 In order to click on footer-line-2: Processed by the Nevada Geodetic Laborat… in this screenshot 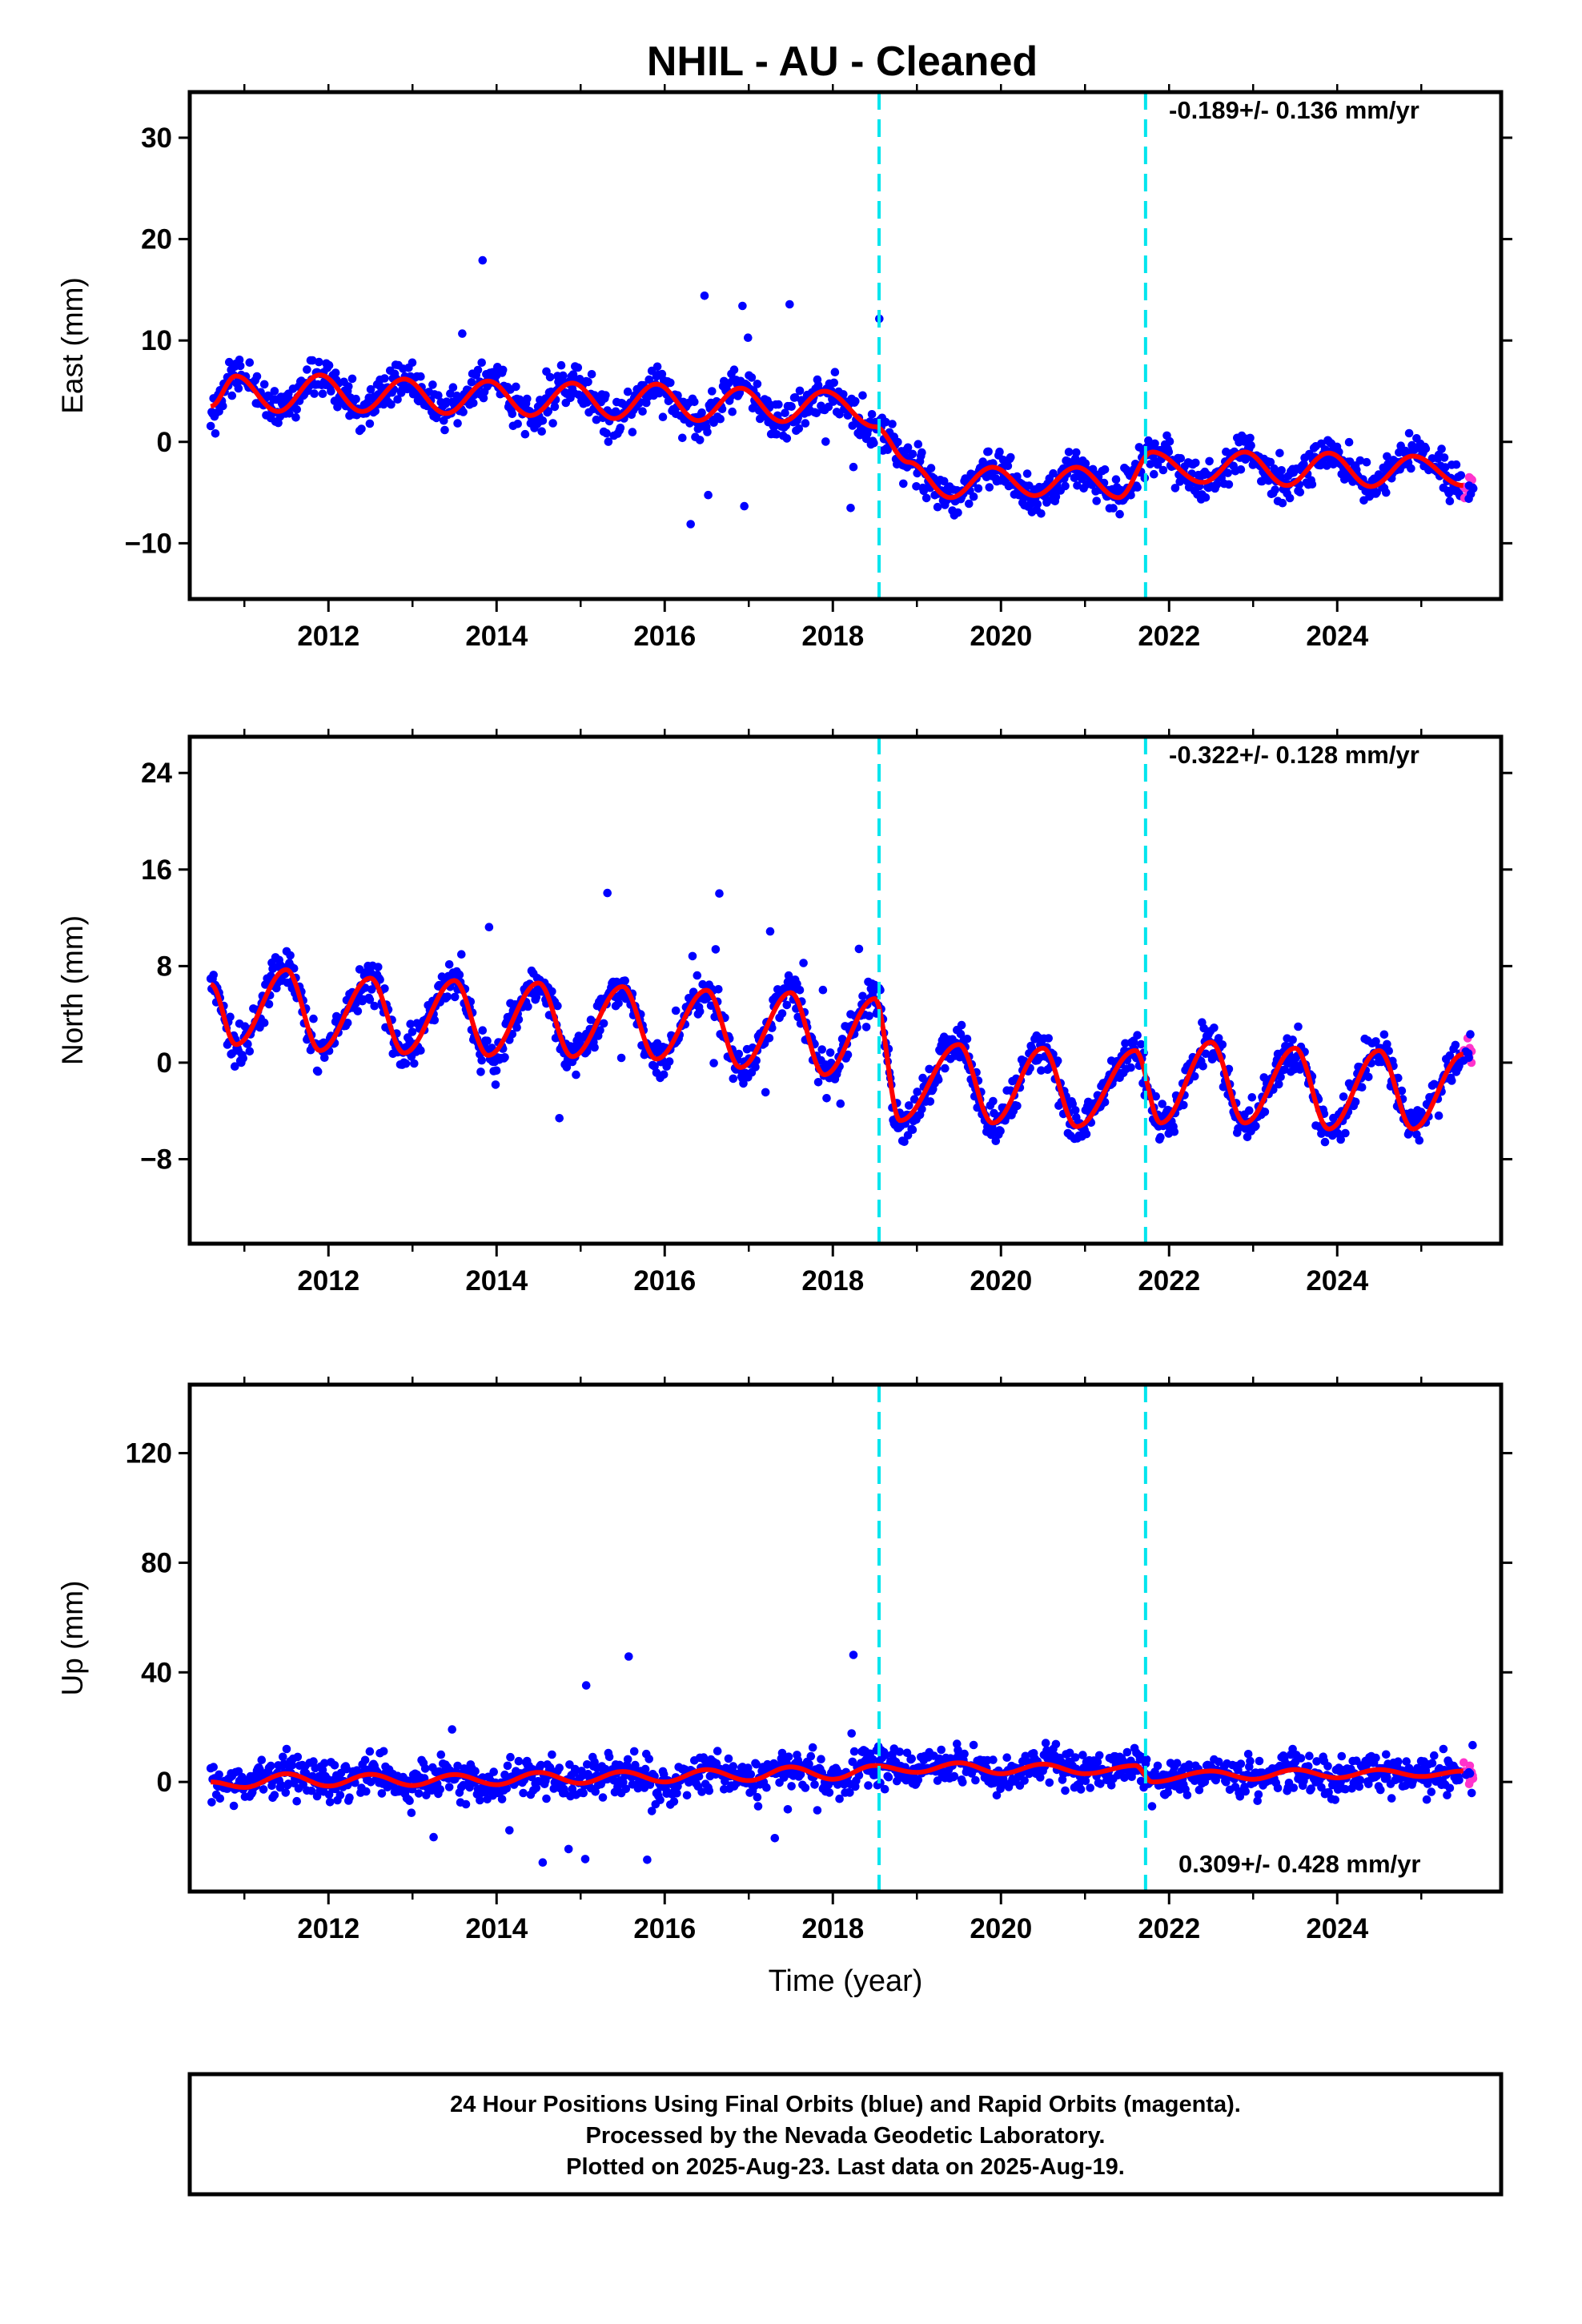, I will do `click(846, 2136)`.